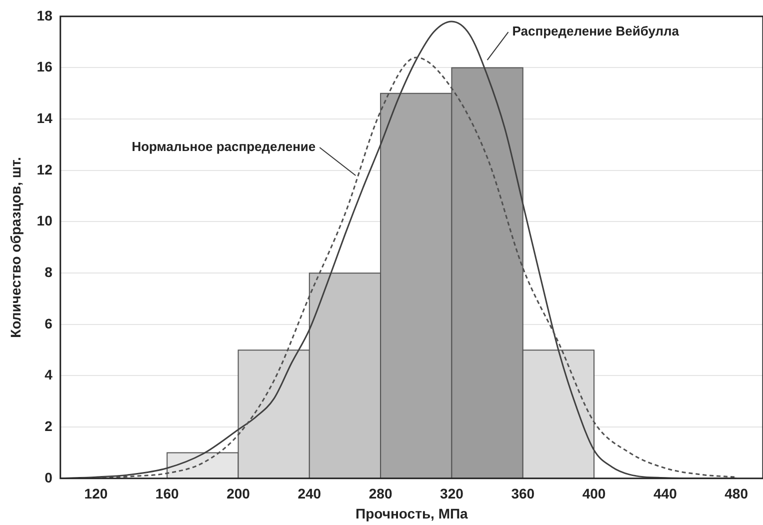 This screenshot has width=763, height=525. What do you see at coordinates (44, 169) in the screenshot?
I see `y-tick-label: 12` at bounding box center [44, 169].